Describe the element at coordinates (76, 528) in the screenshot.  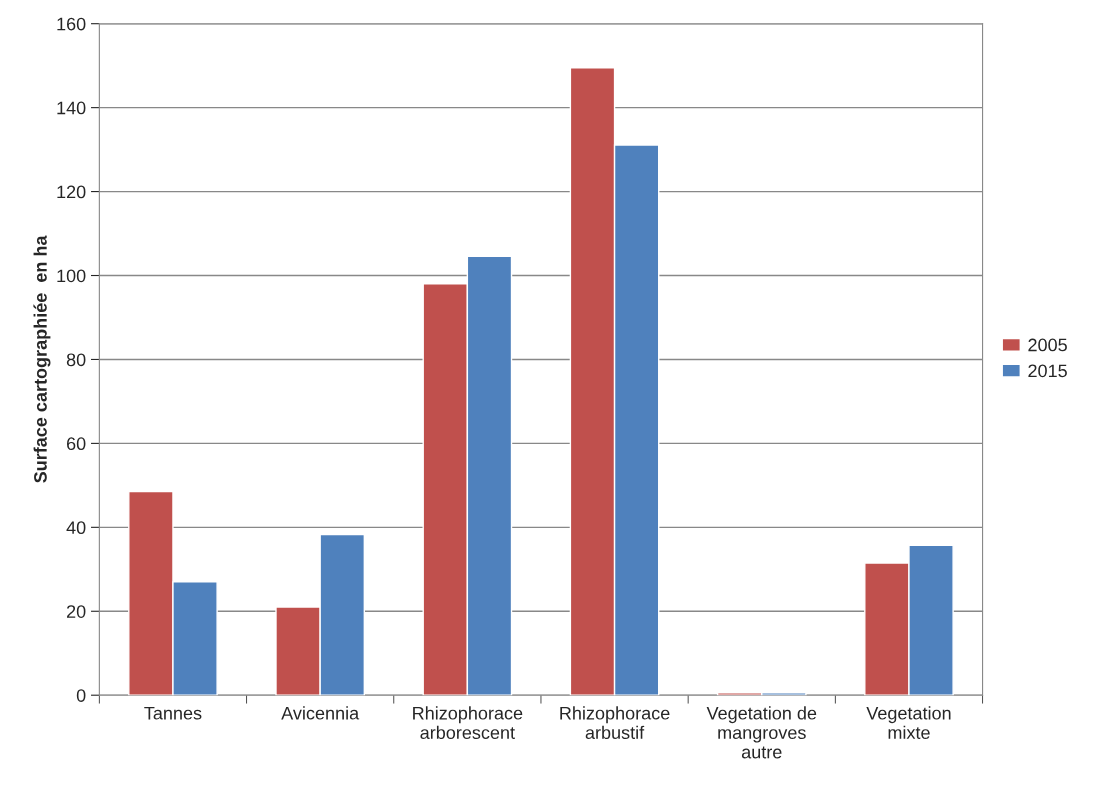
I see `y-tick-label: 40` at that location.